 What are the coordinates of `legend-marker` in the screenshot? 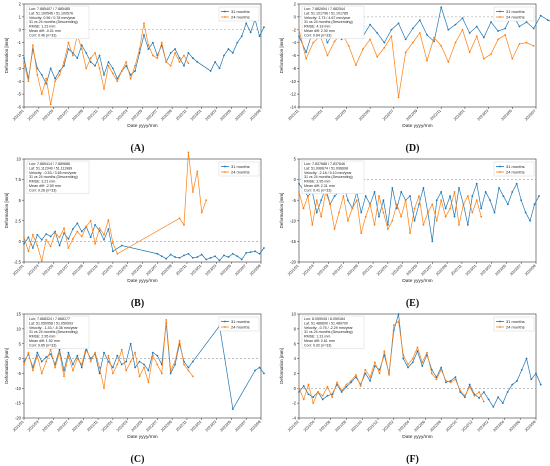 It's located at (225, 321).